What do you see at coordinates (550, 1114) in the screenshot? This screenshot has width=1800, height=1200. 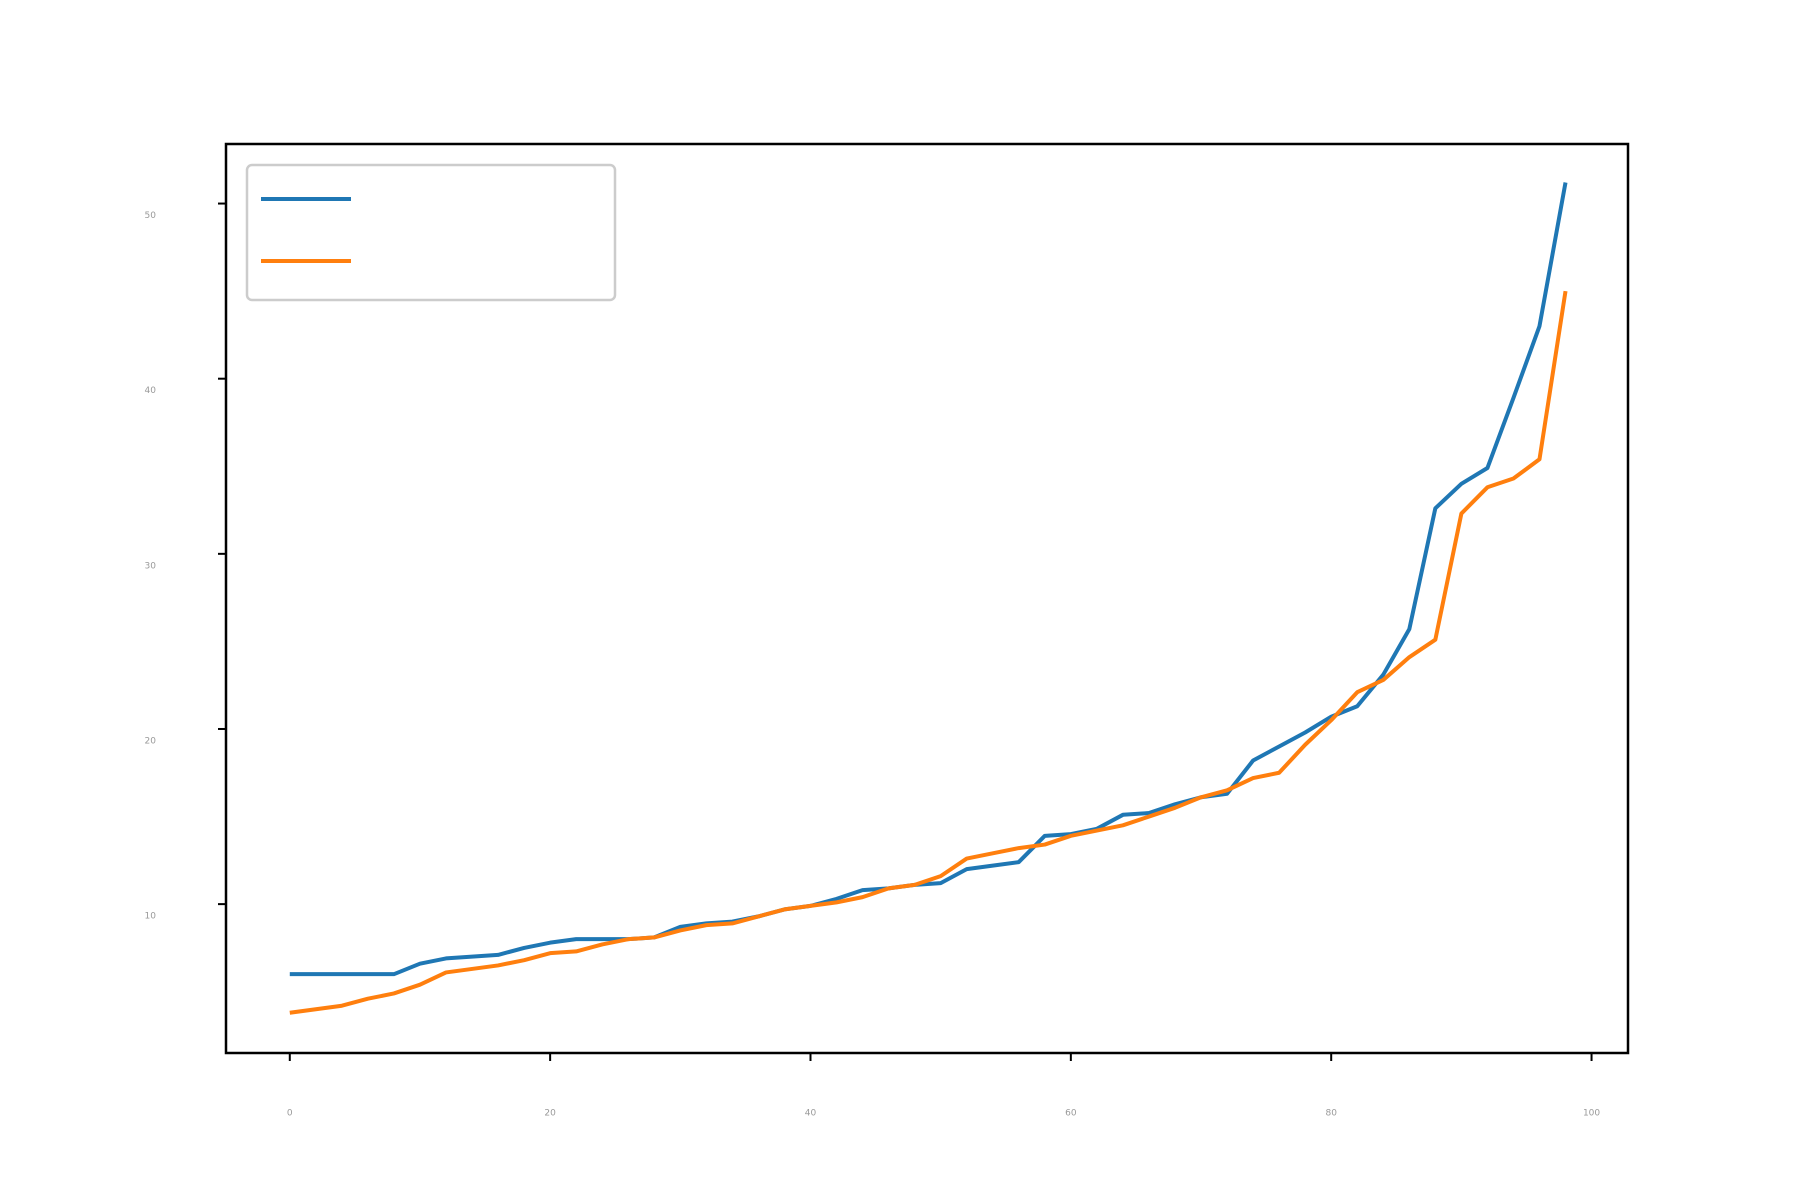 I see `x-tick-label: 20` at bounding box center [550, 1114].